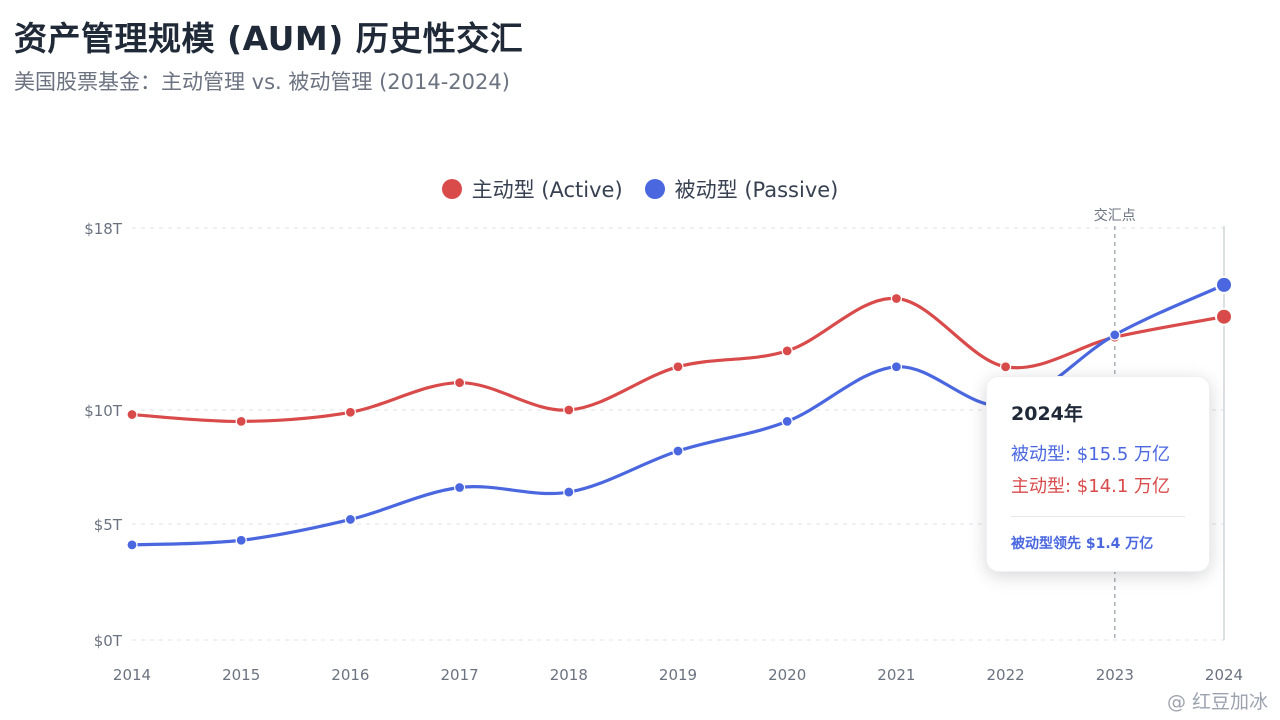 Image resolution: width=1280 pixels, height=720 pixels. I want to click on y-tick-label: $10T, so click(103, 411).